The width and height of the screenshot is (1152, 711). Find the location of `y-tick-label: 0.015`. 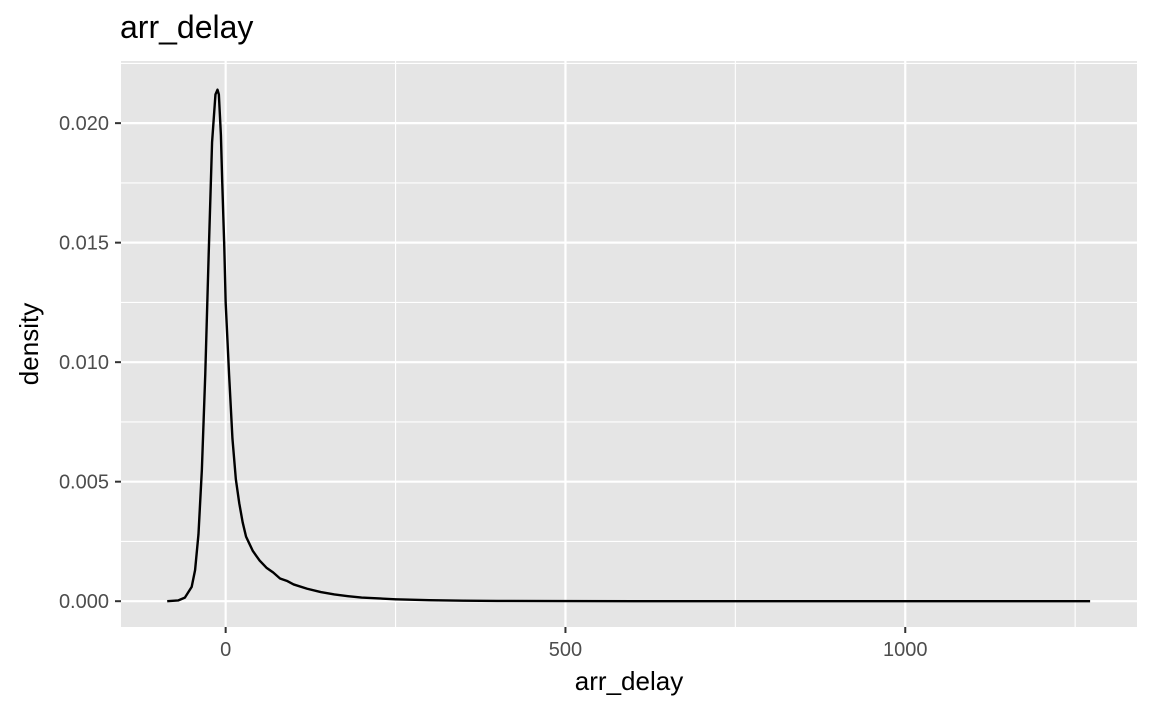

y-tick-label: 0.015 is located at coordinates (84, 244).